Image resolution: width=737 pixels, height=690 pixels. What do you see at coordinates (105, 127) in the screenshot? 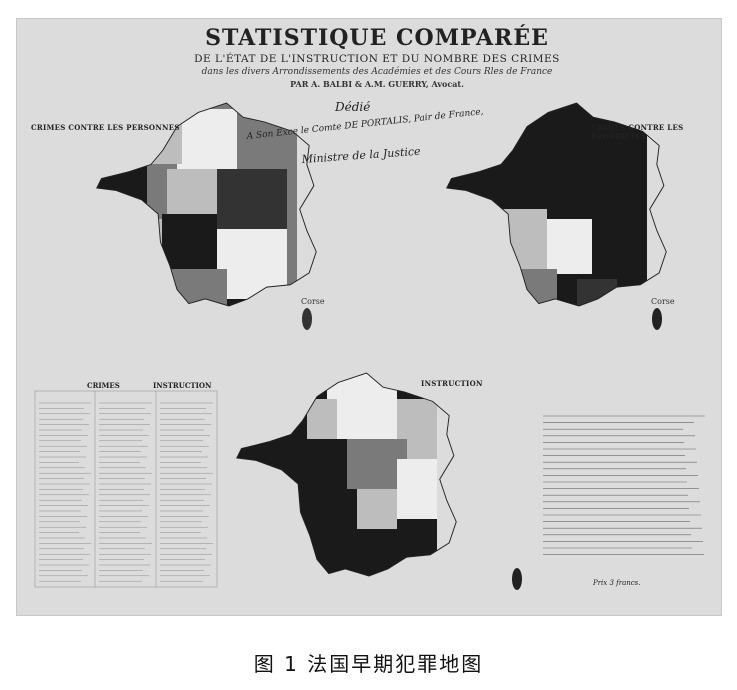
I see `map-label-personnes: CRIMES CONTRE LES PERSONNES` at bounding box center [105, 127].